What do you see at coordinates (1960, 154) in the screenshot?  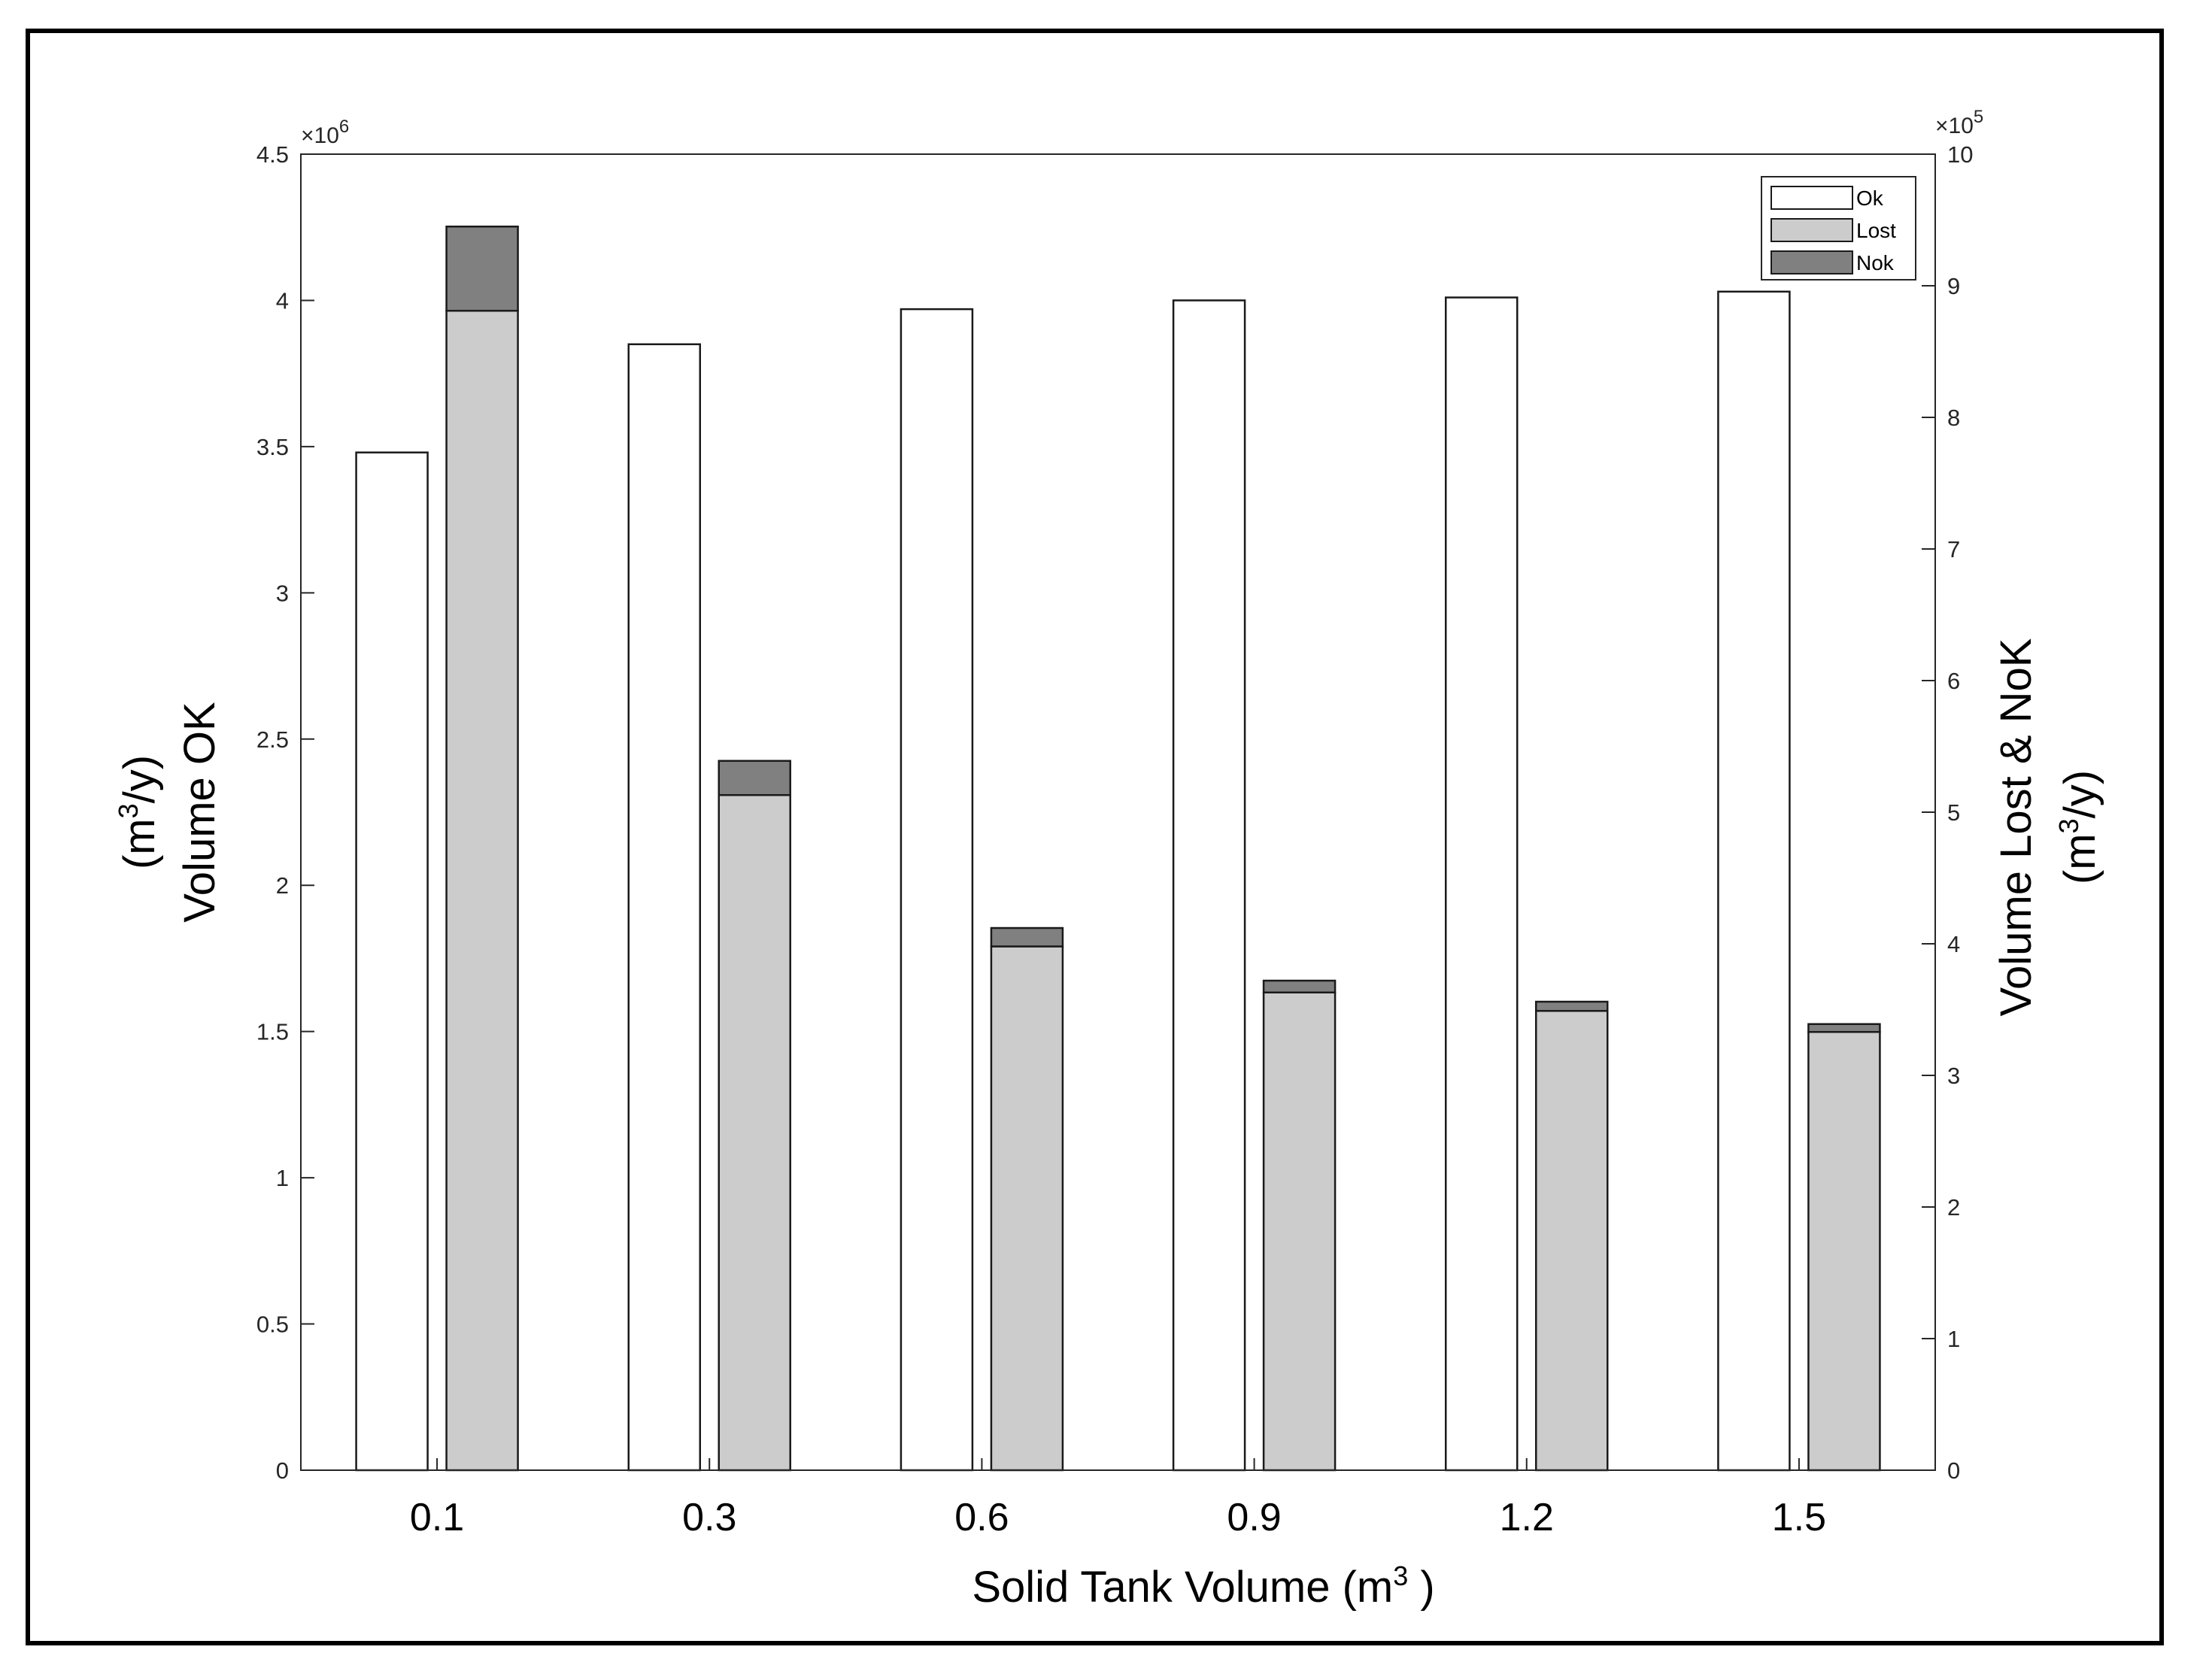 I see `right-tick-label: 10` at bounding box center [1960, 154].